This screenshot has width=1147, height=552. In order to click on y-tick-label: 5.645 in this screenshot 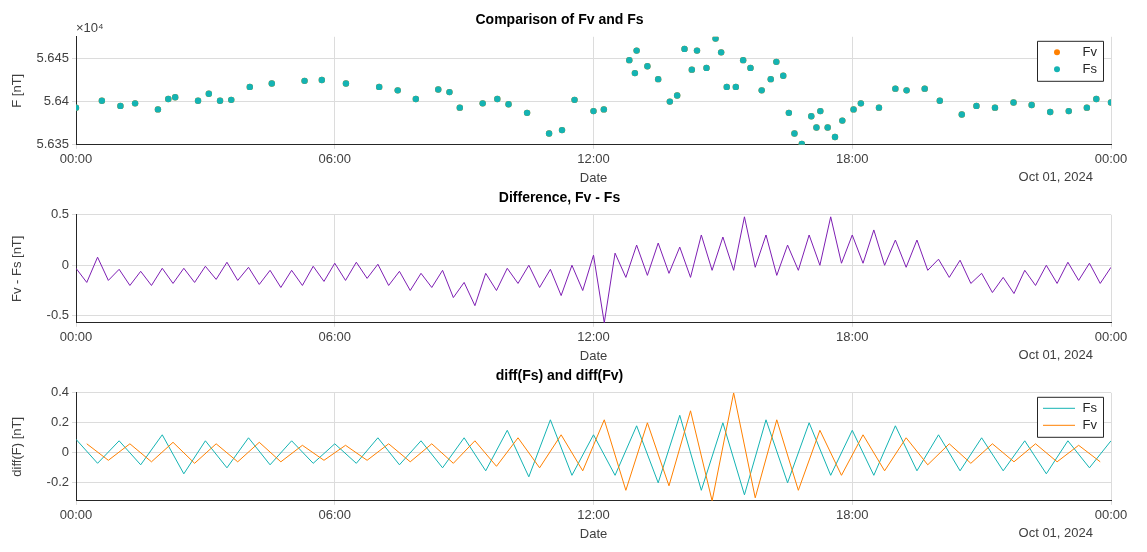, I will do `click(52, 57)`.